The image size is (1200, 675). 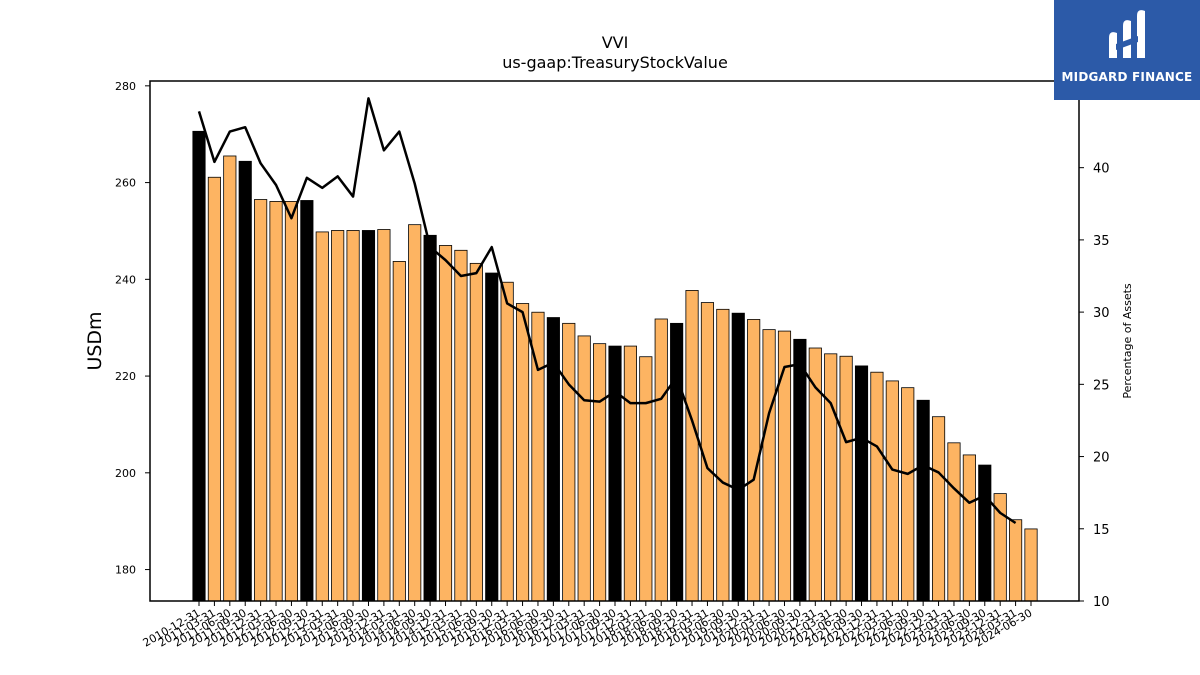 I want to click on y2-tick-label: 25, so click(x=1101, y=385).